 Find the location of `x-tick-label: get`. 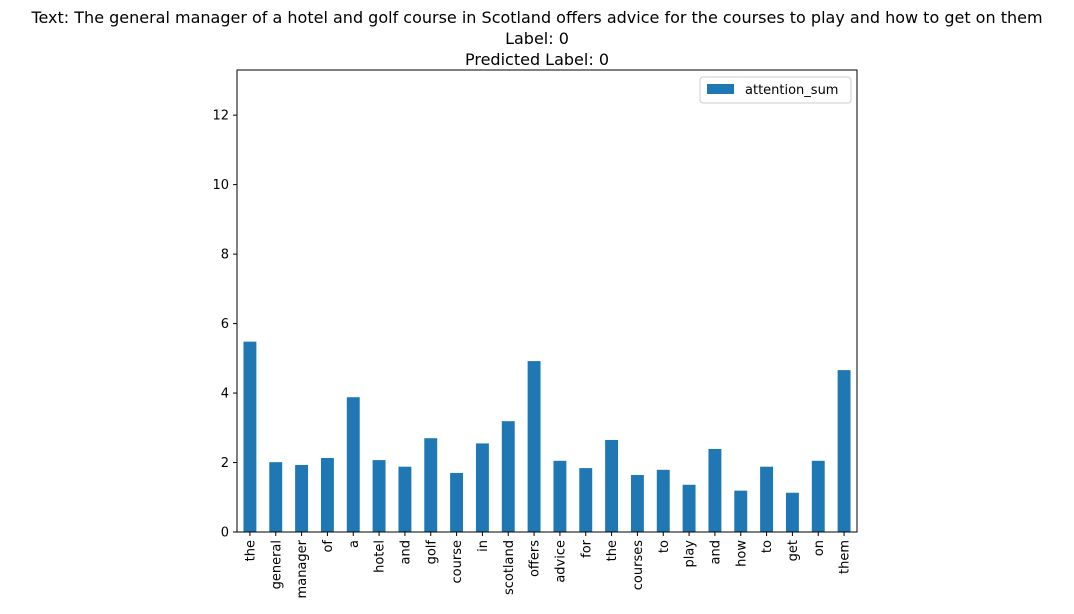

x-tick-label: get is located at coordinates (793, 550).